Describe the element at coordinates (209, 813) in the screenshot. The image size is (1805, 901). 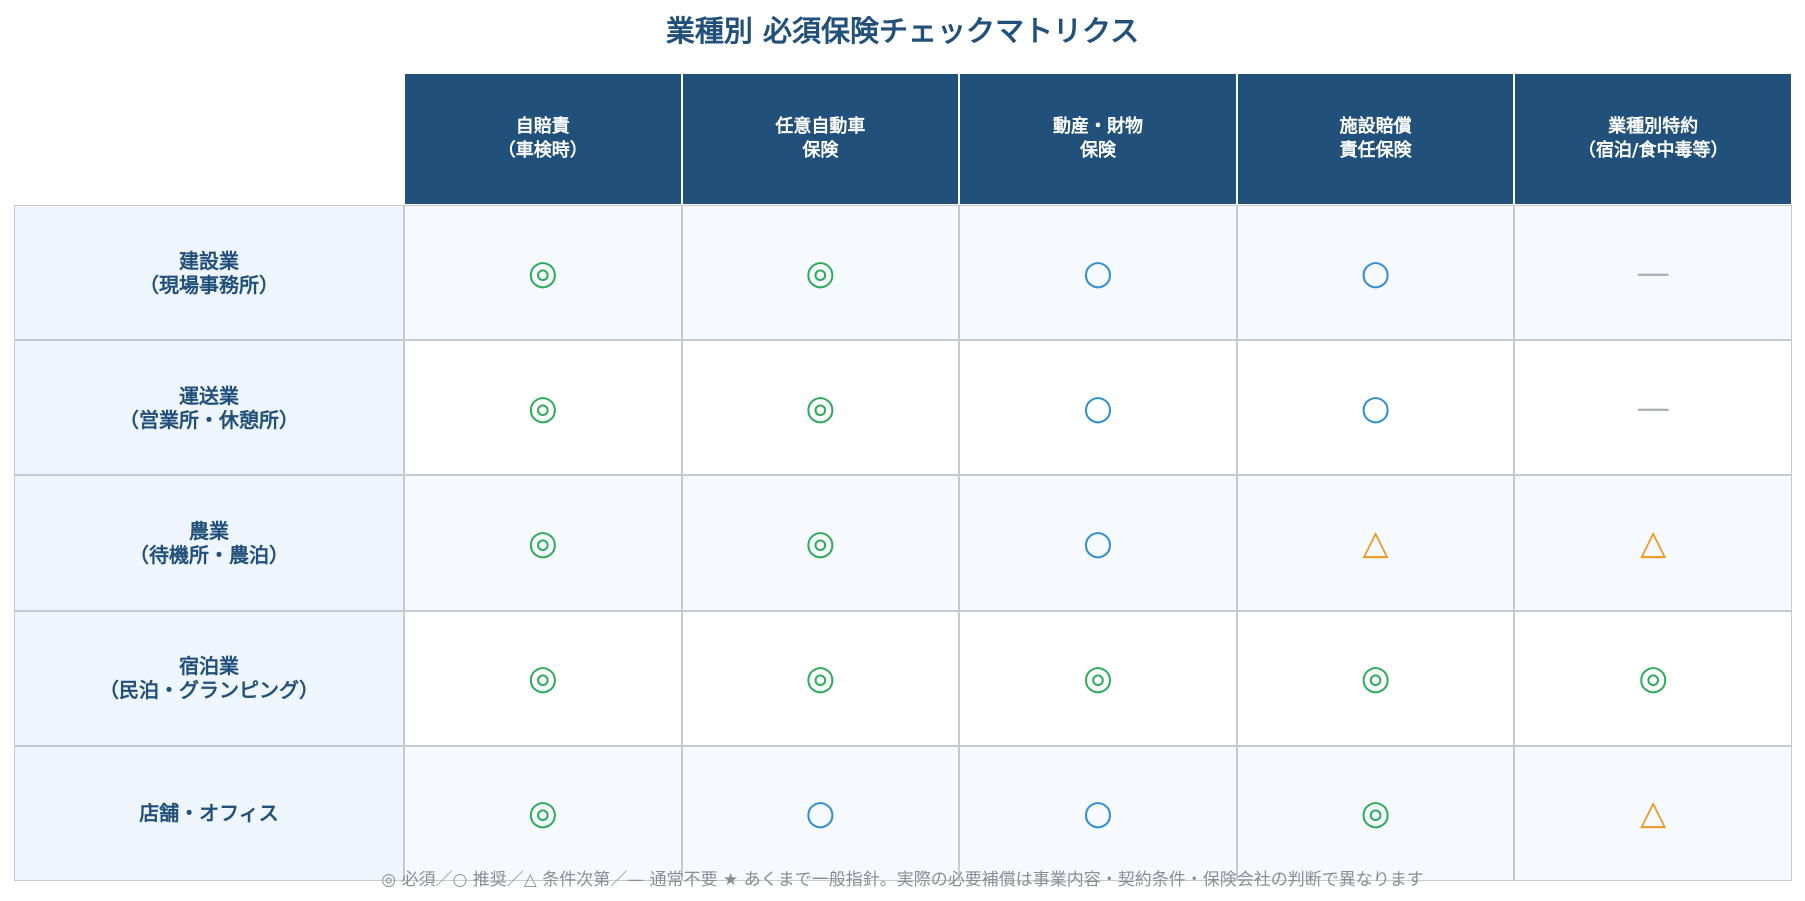
I see `row-label: 店舗・オフィス` at that location.